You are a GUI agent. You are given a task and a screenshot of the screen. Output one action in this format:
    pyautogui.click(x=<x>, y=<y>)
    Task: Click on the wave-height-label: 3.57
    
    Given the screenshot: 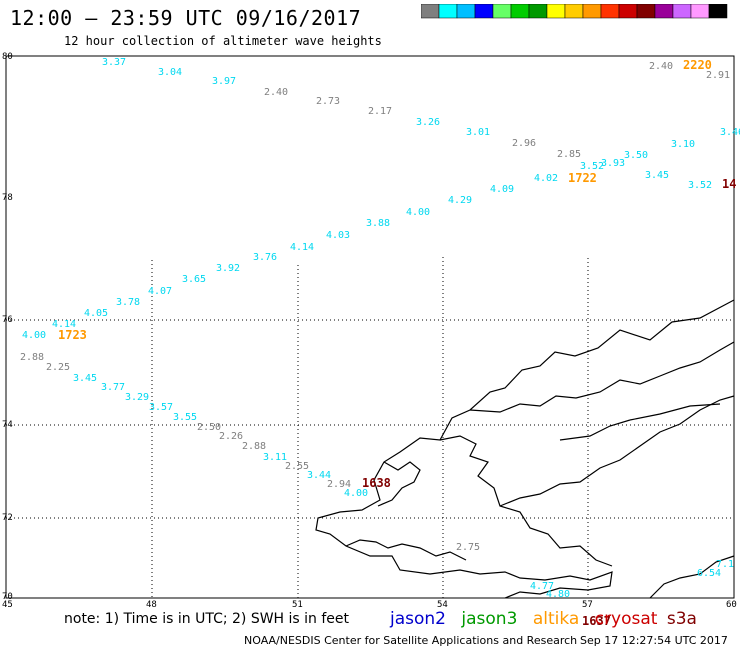 What is the action you would take?
    pyautogui.click(x=161, y=407)
    